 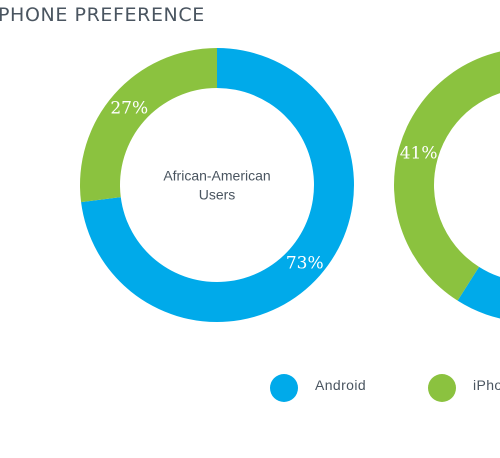 What do you see at coordinates (102, 15) in the screenshot?
I see `page-title: PHONE PREFERENCE` at bounding box center [102, 15].